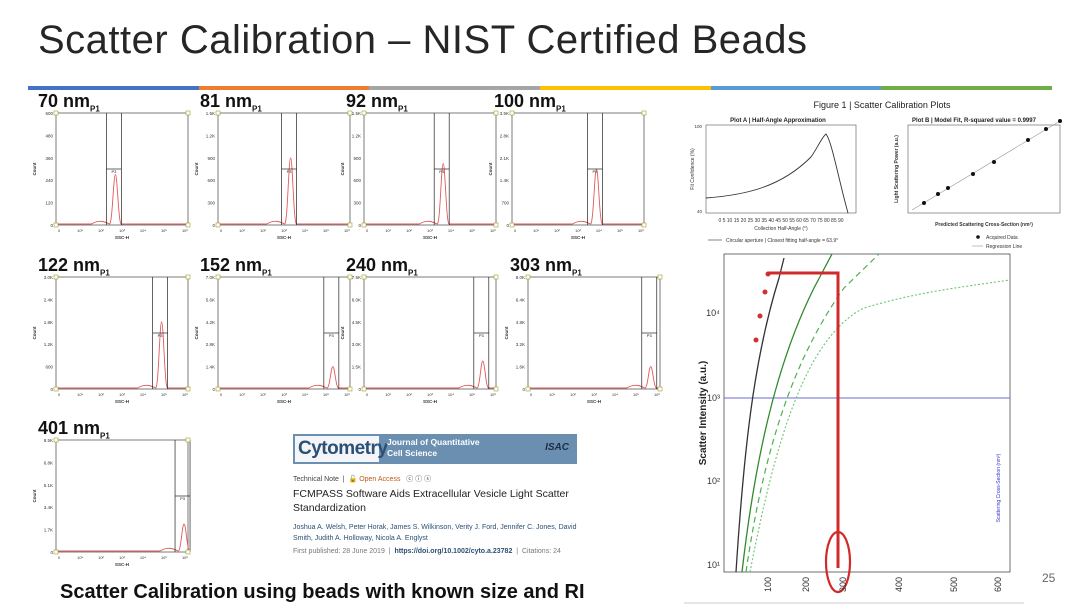 This screenshot has height=608, width=1080. What do you see at coordinates (520, 344) in the screenshot?
I see `histogram-ytick: 3.2K` at bounding box center [520, 344].